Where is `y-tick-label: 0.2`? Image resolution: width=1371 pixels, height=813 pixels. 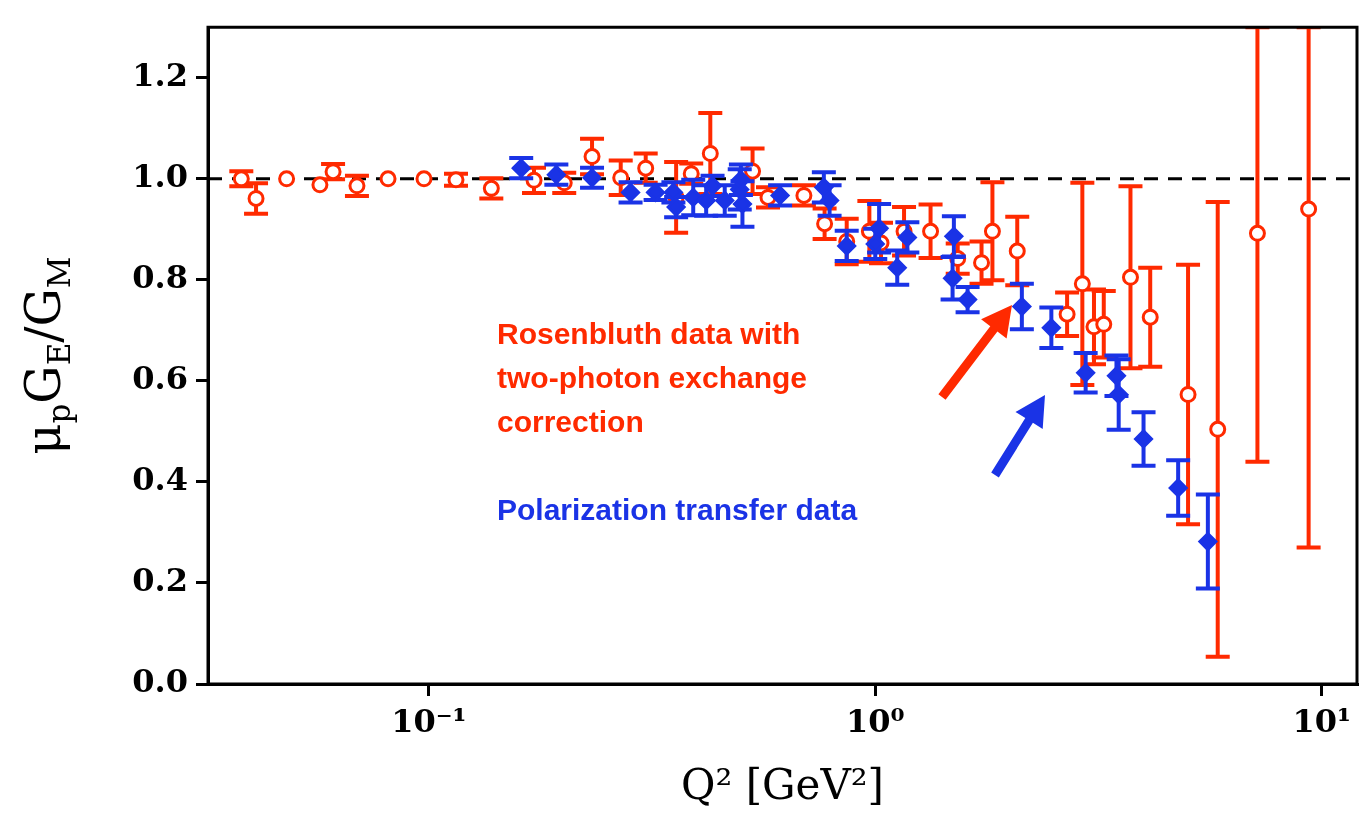 y-tick-label: 0.2 is located at coordinates (160, 580).